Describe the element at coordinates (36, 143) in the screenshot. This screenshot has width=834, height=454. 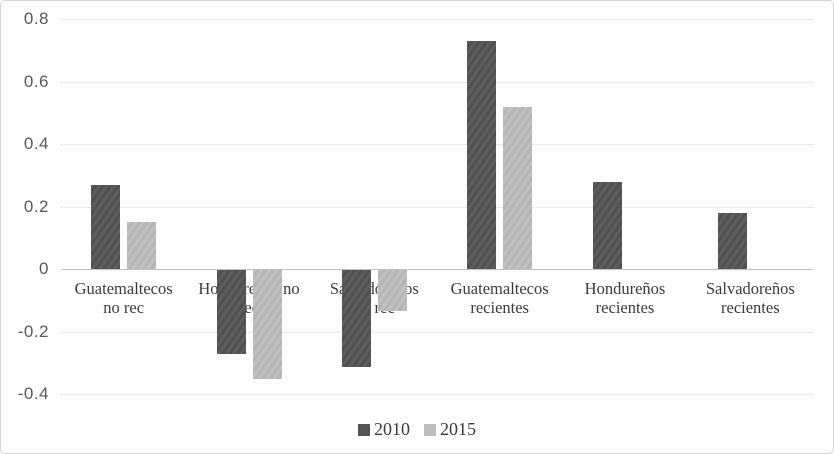
I see `y-tick-label: 0.4` at that location.